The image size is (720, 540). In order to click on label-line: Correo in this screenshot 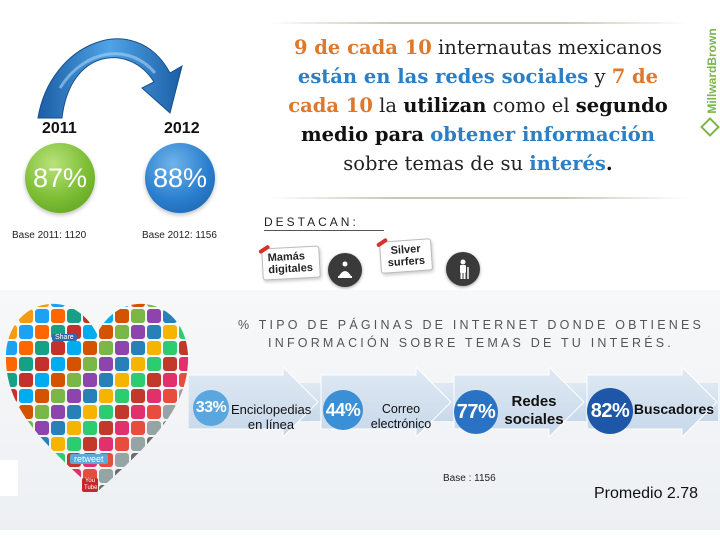, I will do `click(401, 409)`.